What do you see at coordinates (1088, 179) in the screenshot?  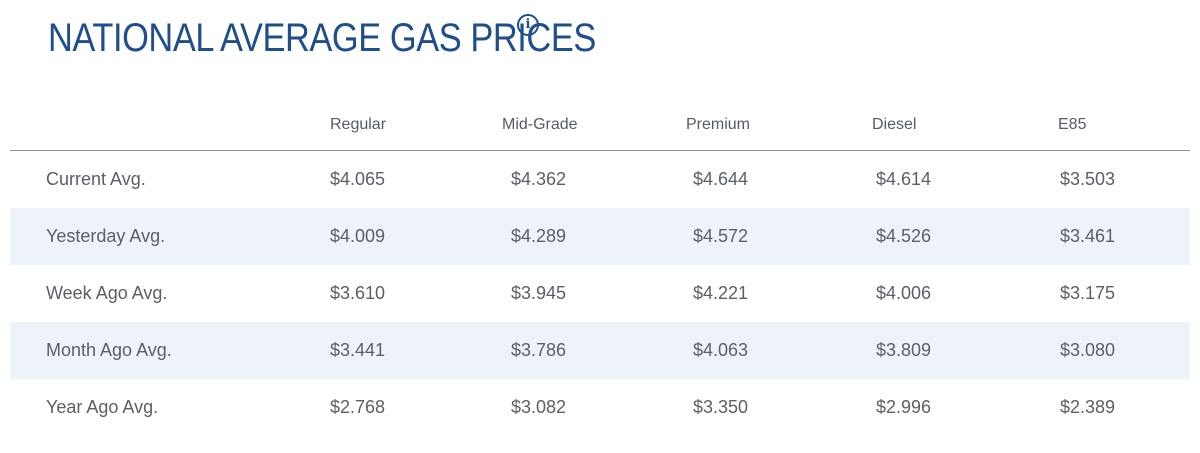 I see `price-cell: $3.503` at bounding box center [1088, 179].